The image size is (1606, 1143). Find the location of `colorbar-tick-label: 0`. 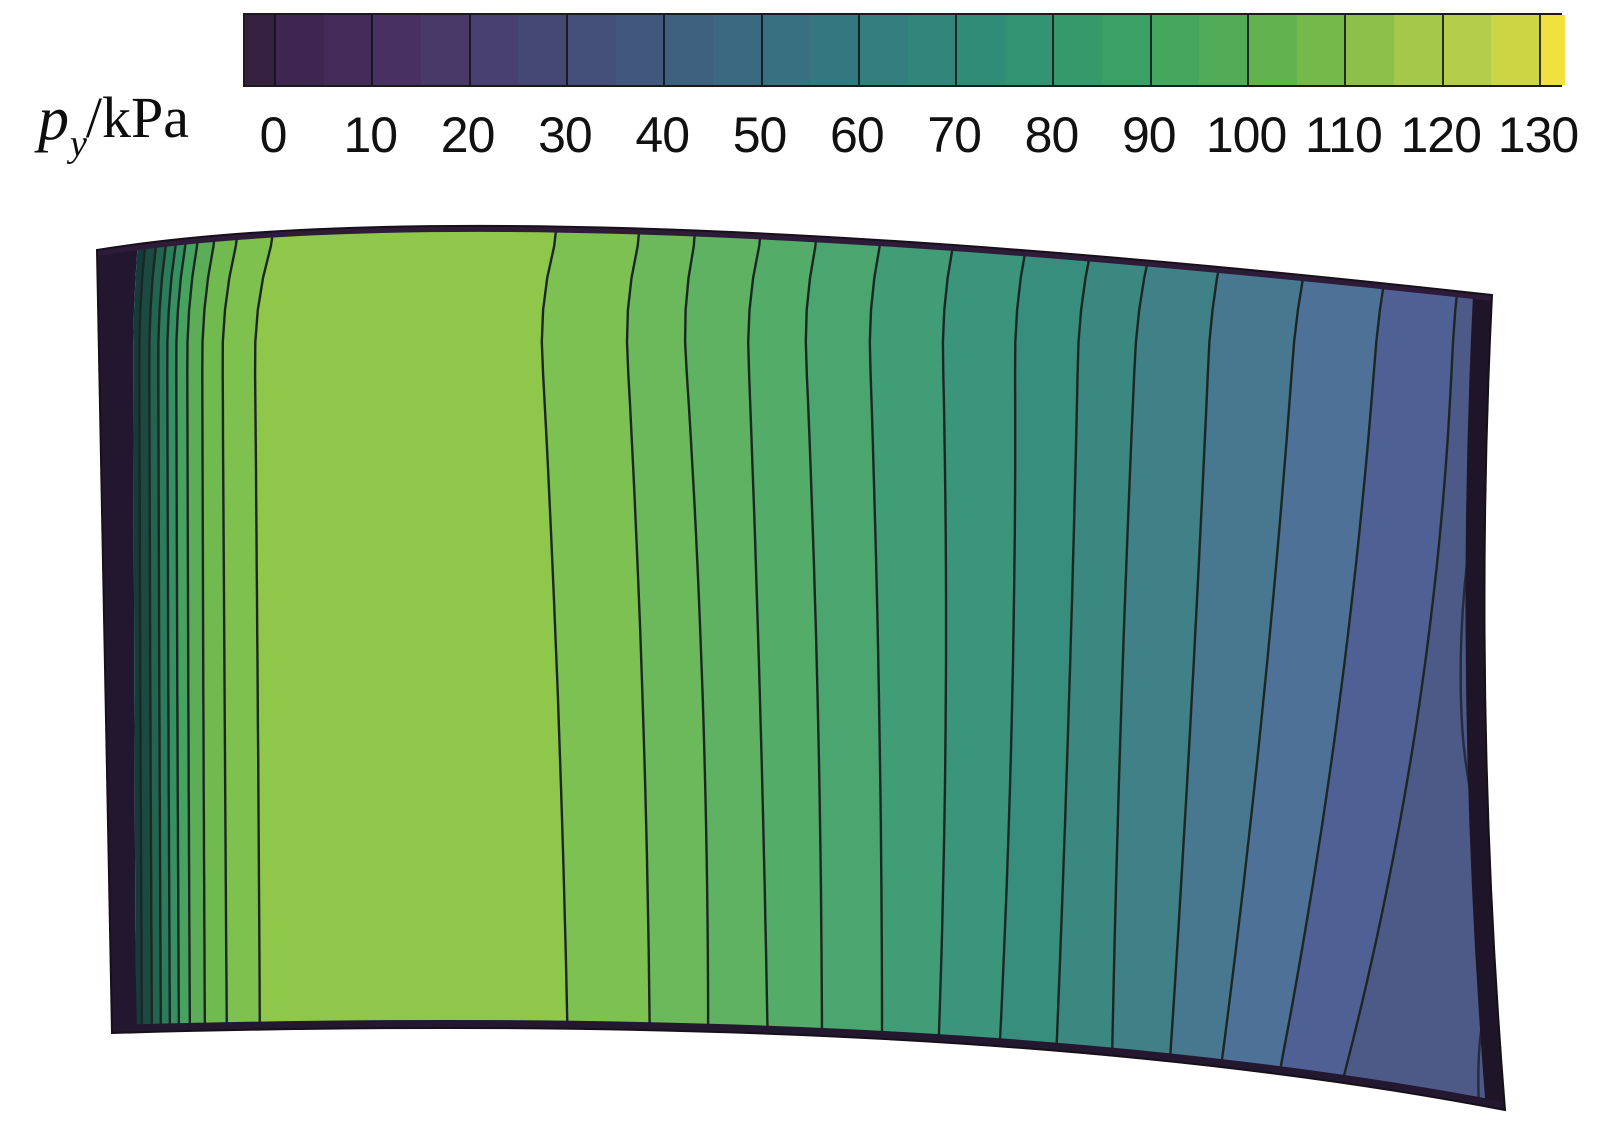

colorbar-tick-label: 0 is located at coordinates (273, 135).